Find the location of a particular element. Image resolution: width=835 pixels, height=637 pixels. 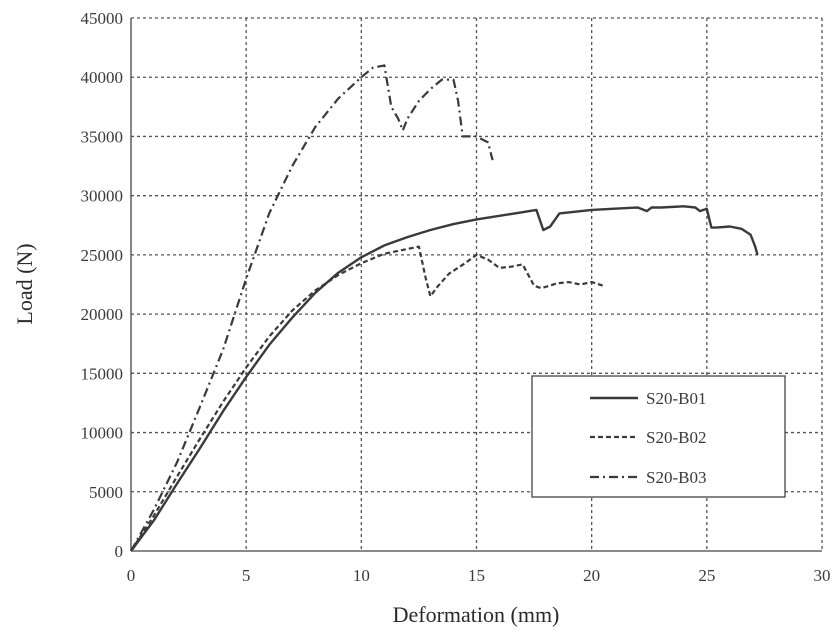

x-tick-label: 0 is located at coordinates (131, 575).